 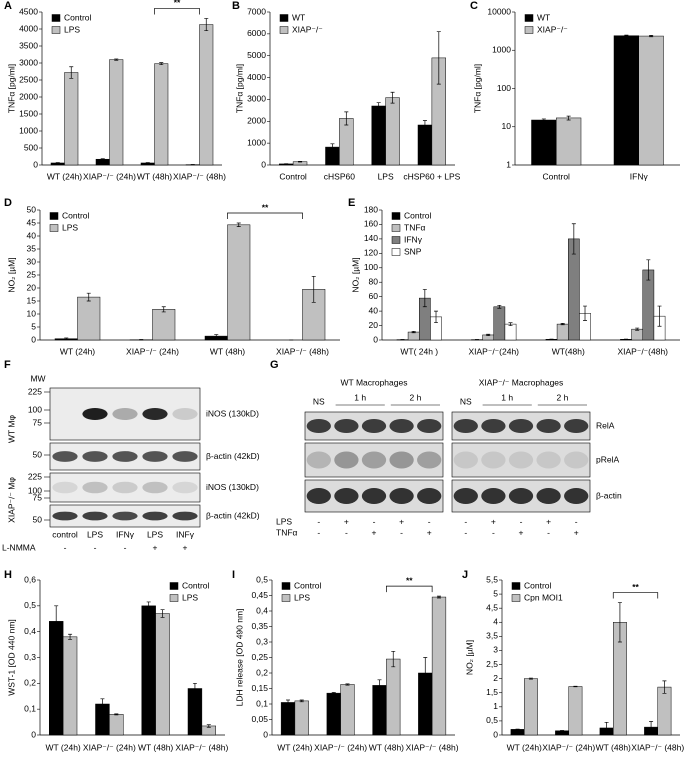 I want to click on y-tick-label: 25, so click(x=32, y=274).